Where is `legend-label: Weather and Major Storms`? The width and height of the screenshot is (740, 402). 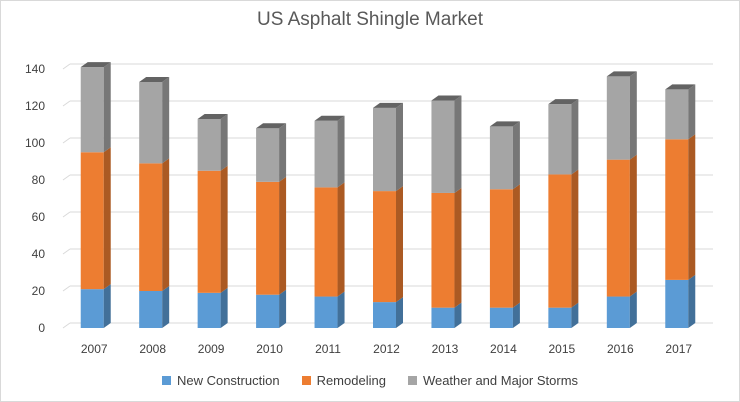 legend-label: Weather and Major Storms is located at coordinates (500, 380).